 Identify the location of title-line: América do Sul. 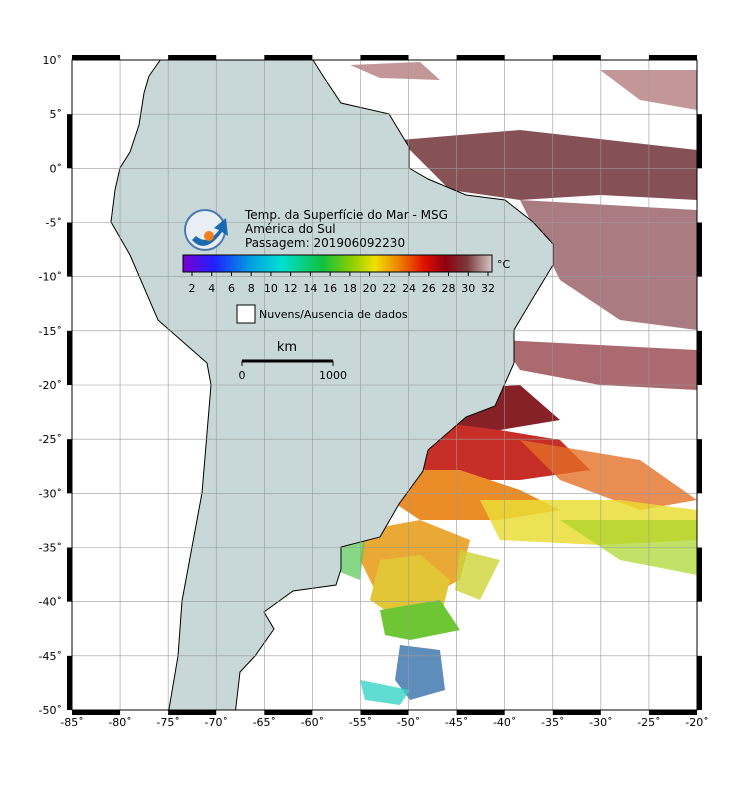
(290, 229).